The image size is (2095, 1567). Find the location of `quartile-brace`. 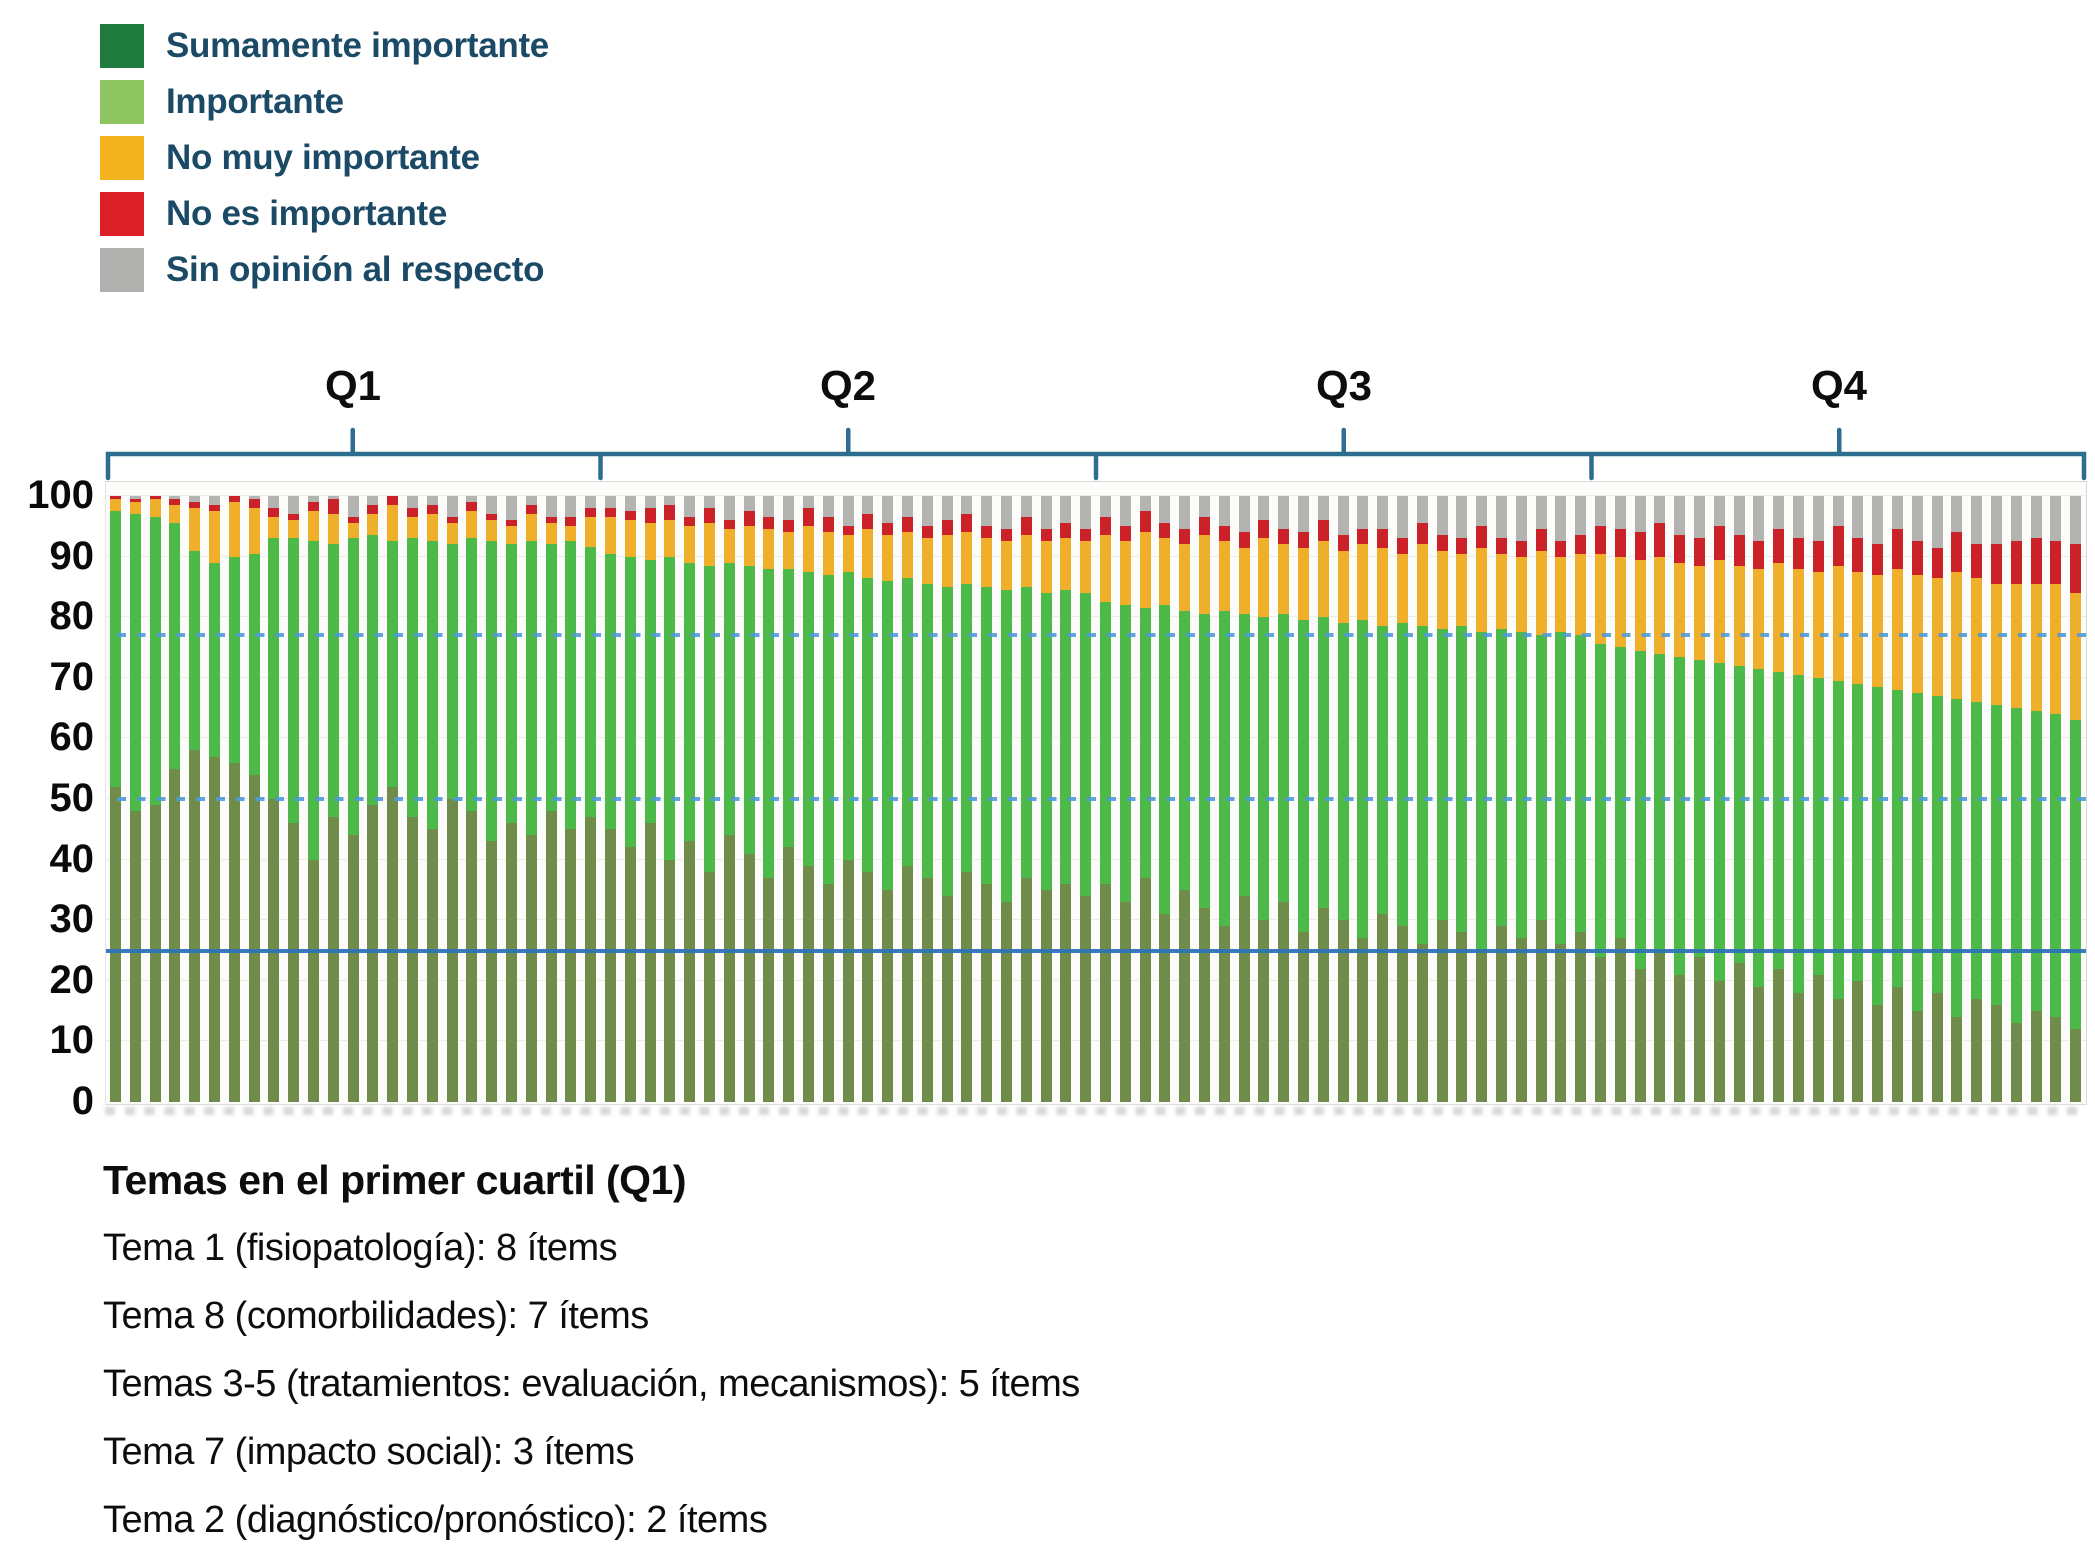

quartile-brace is located at coordinates (1096, 454).